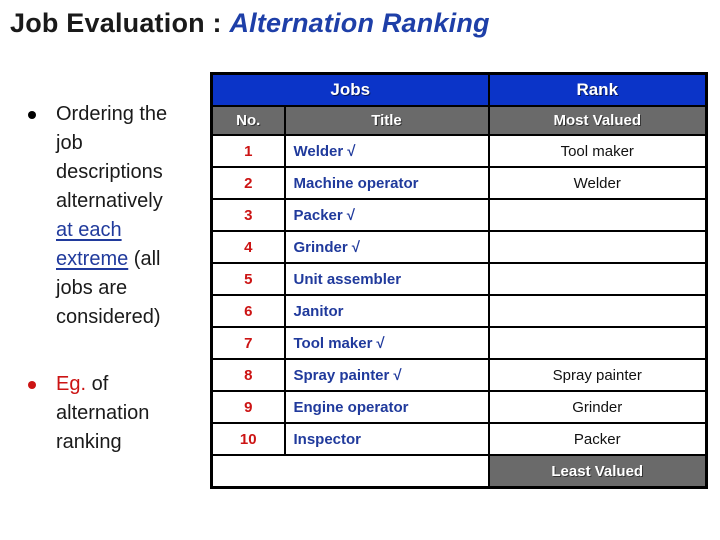 The width and height of the screenshot is (720, 540). I want to click on job-title-text: Grinder, so click(320, 247).